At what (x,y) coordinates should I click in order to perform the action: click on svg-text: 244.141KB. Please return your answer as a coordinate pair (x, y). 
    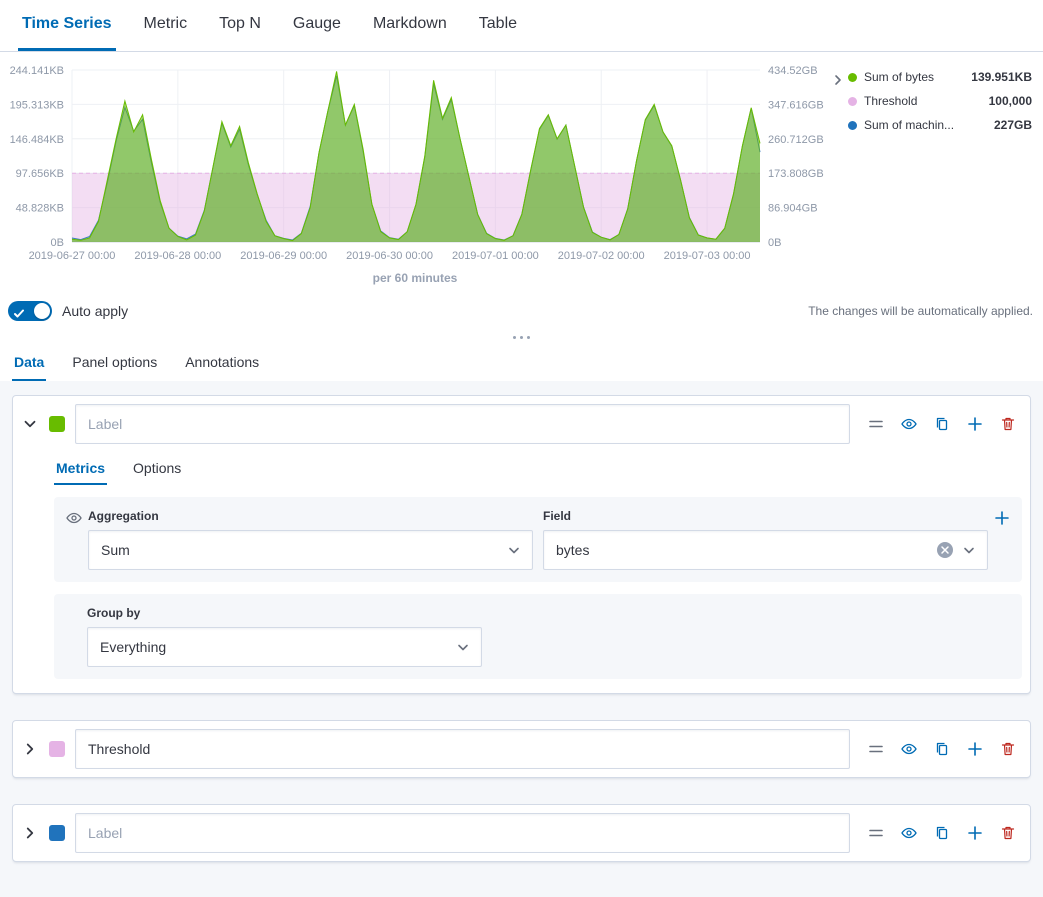
    Looking at the image, I should click on (37, 71).